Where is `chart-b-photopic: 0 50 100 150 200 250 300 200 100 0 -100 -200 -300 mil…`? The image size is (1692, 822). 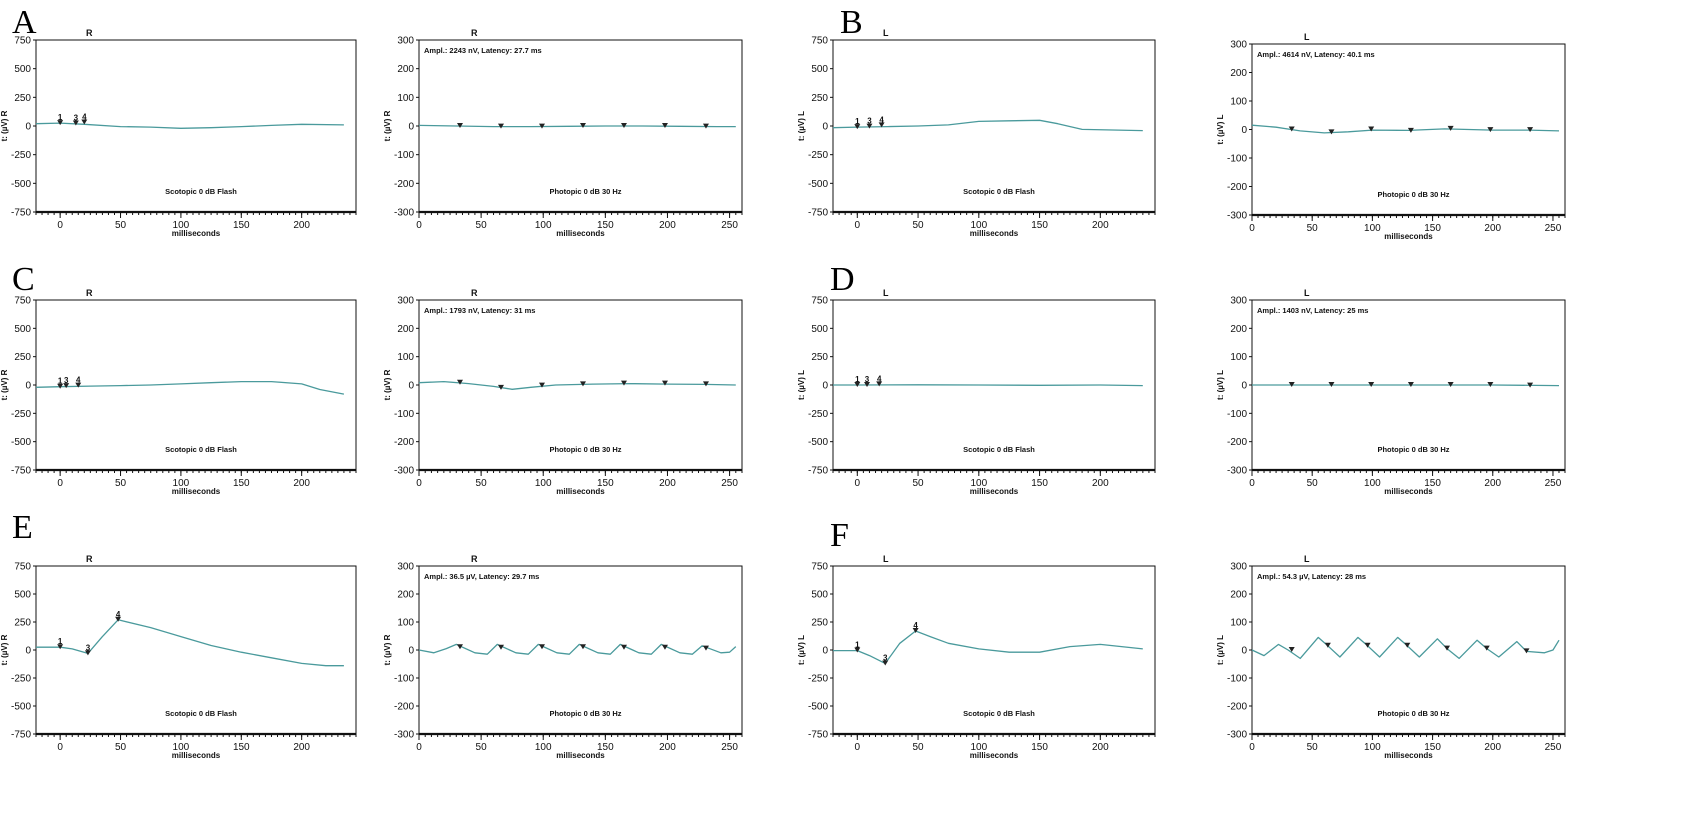
chart-b-photopic: 0 50 100 150 200 250 300 200 100 0 -100 -200 -300 mil… is located at coordinates (1391, 136).